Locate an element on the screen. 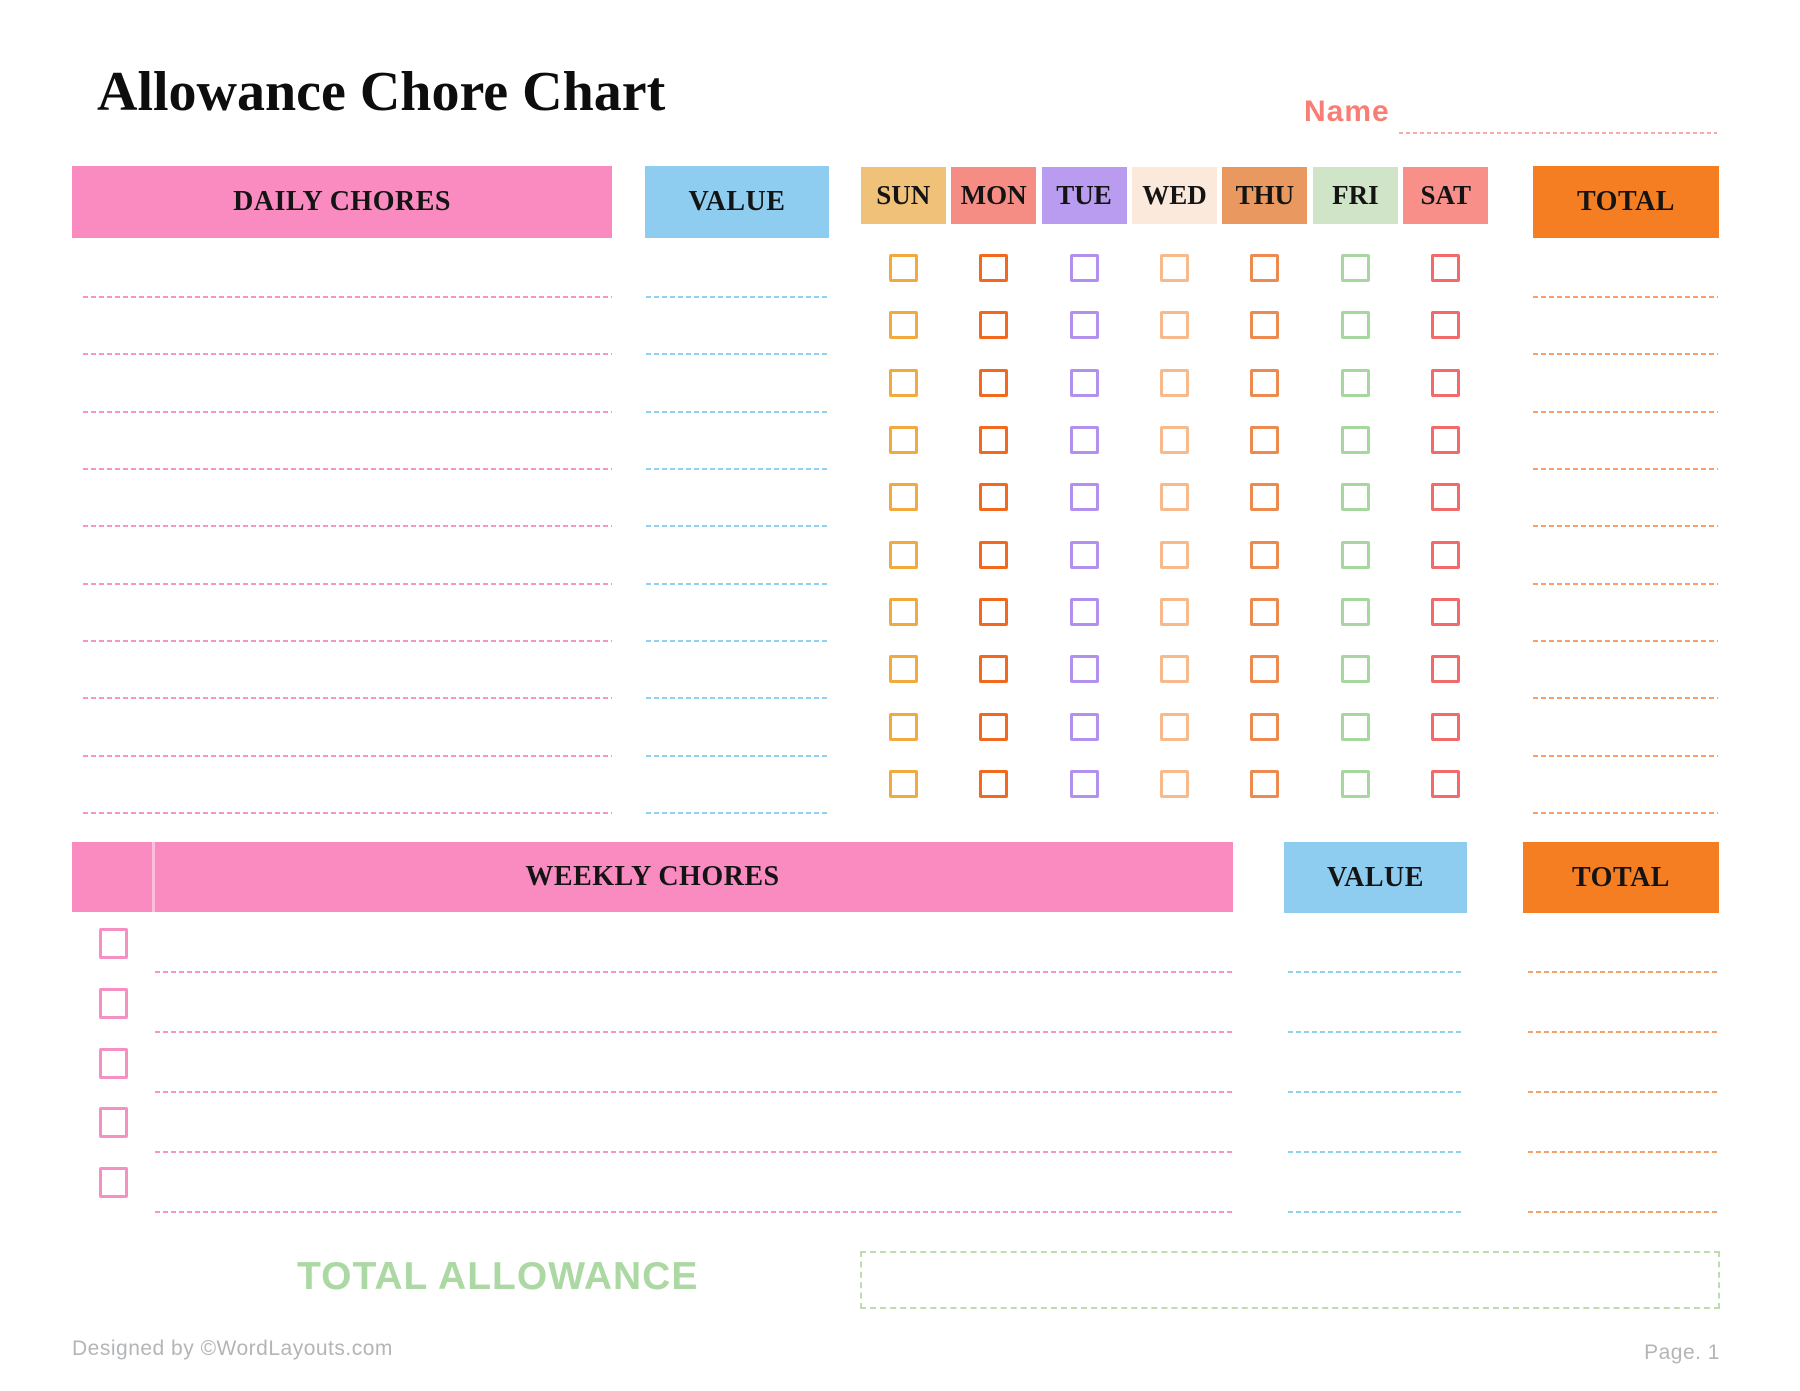 This screenshot has width=1800, height=1391. daily-checkbox-mon-row8 is located at coordinates (994, 669).